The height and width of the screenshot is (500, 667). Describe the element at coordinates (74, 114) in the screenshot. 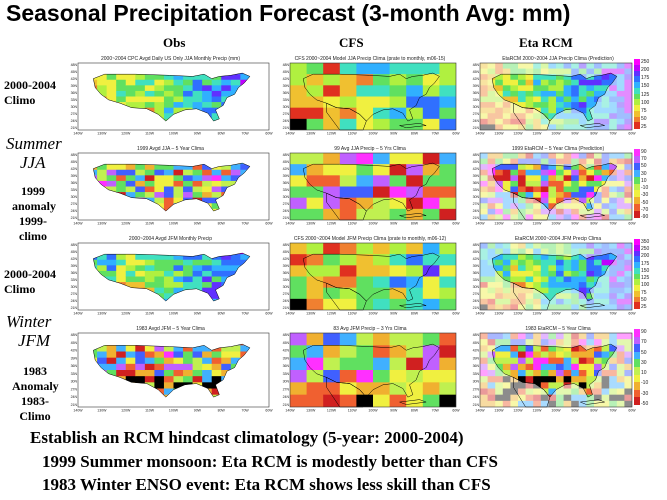

I see `lat-tick-label: 27N` at that location.